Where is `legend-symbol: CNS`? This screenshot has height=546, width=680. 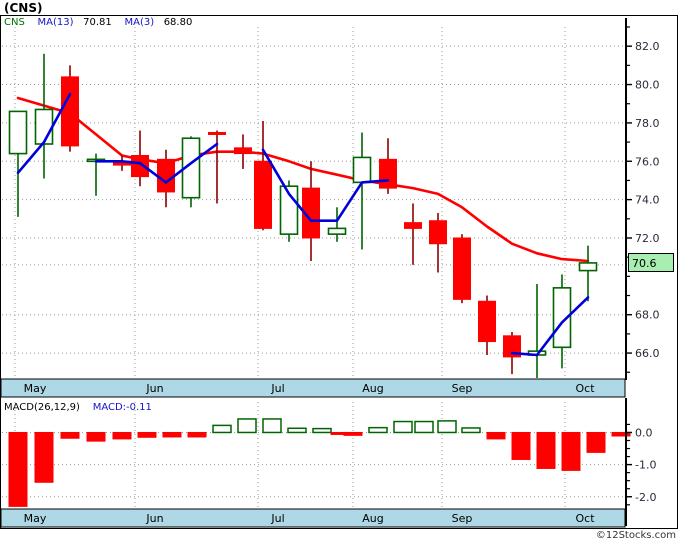 legend-symbol: CNS is located at coordinates (14, 22).